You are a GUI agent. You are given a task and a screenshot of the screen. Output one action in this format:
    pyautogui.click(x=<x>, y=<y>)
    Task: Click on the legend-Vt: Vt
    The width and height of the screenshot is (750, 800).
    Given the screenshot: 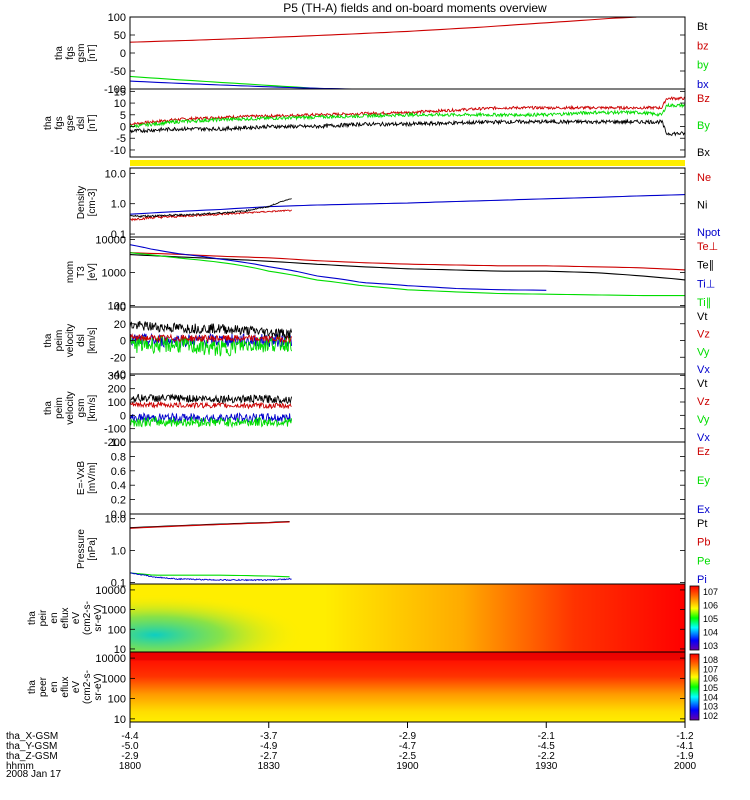 What is the action you would take?
    pyautogui.click(x=702, y=317)
    